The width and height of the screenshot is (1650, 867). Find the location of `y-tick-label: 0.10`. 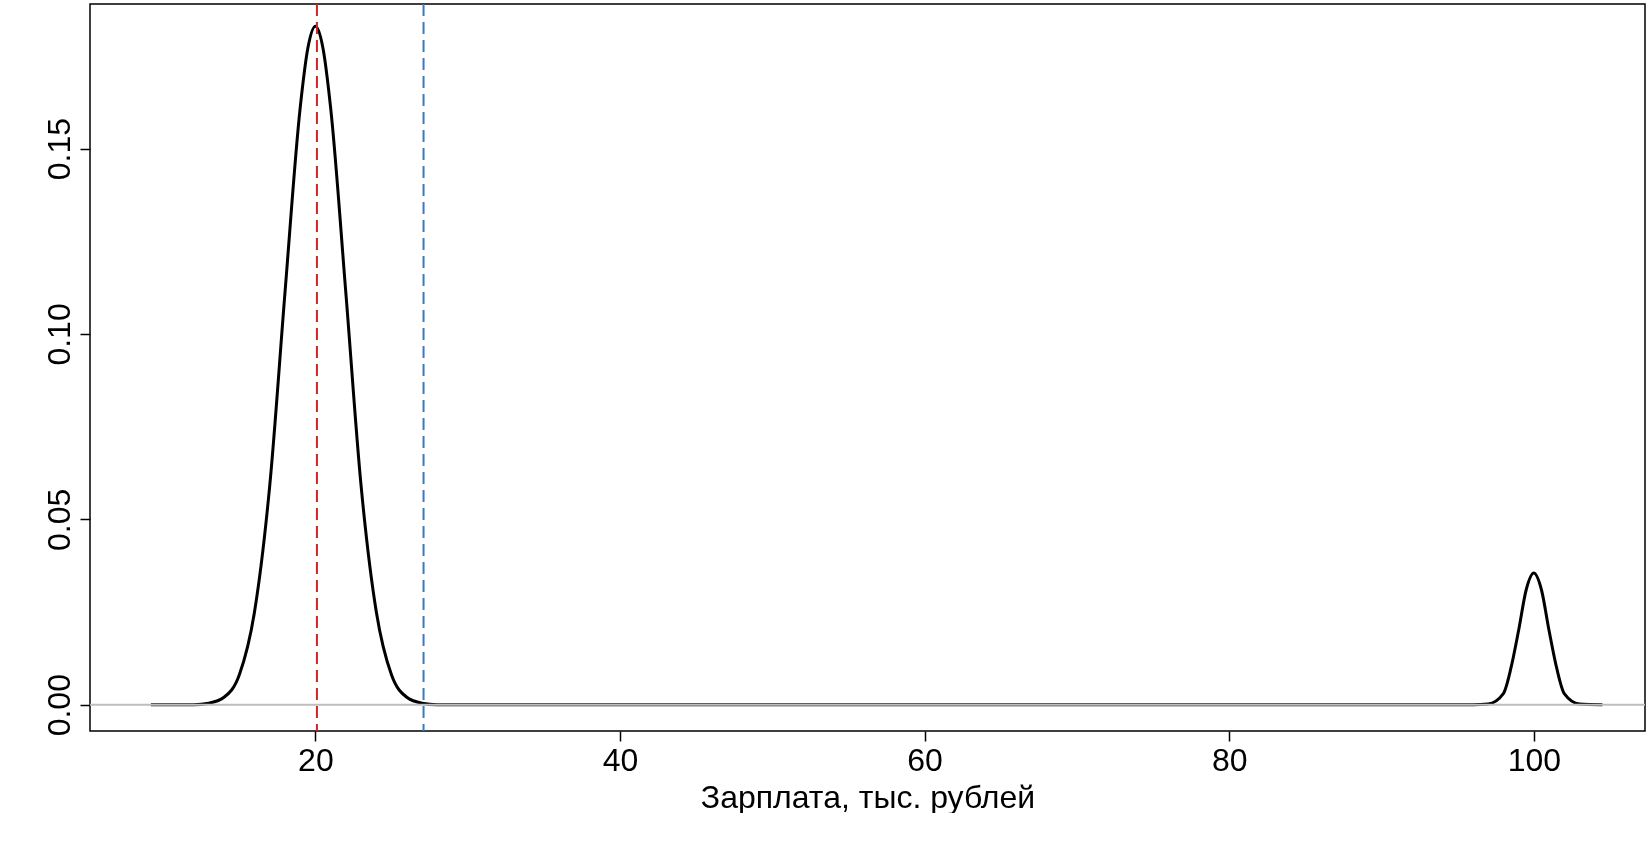

y-tick-label: 0.10 is located at coordinates (58, 334).